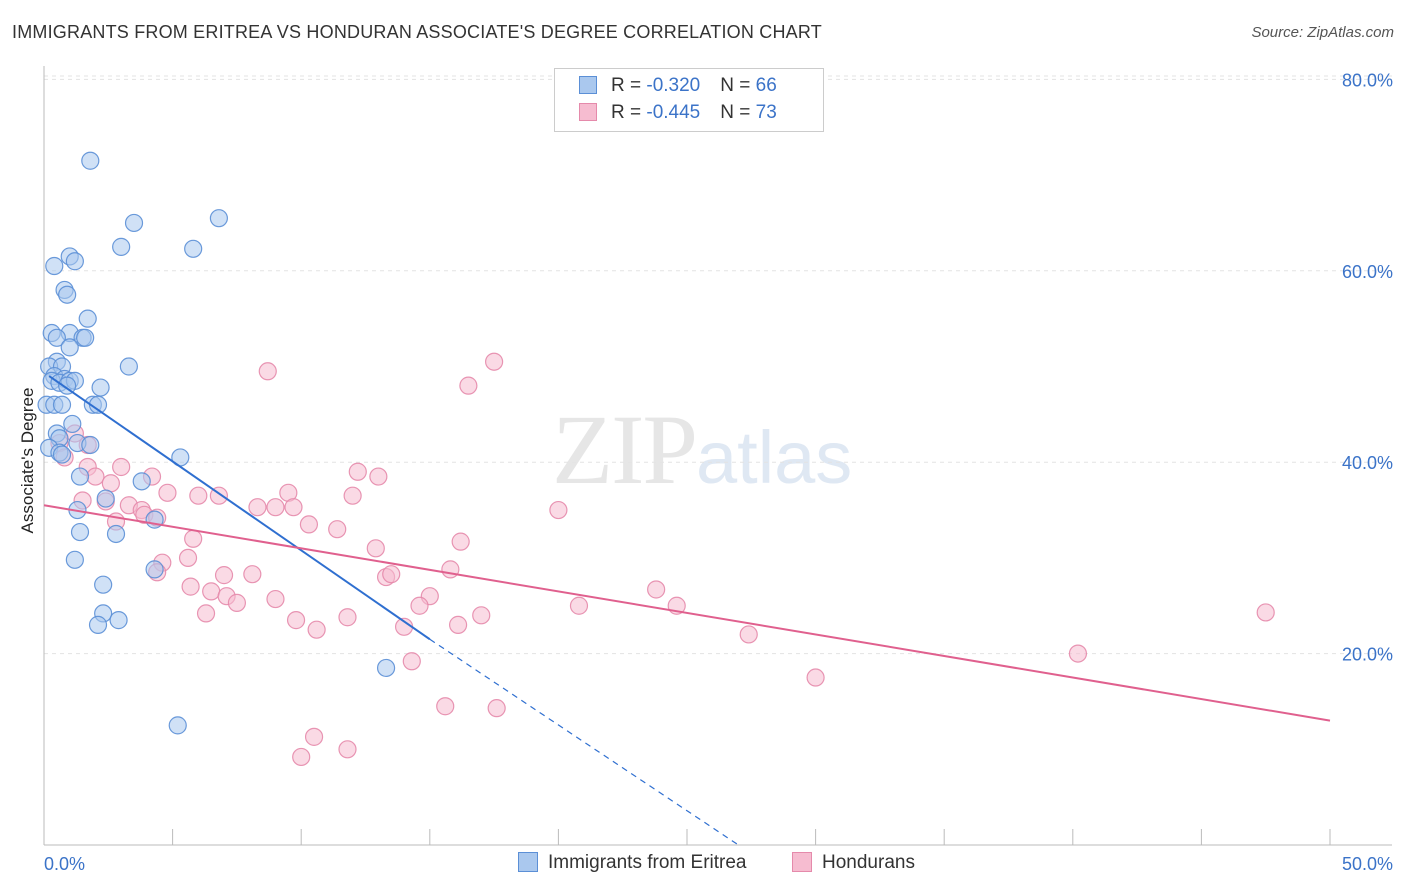 This screenshot has width=1406, height=892. Describe the element at coordinates (1367, 655) in the screenshot. I see `y-tick-label: 20.0%` at that location.